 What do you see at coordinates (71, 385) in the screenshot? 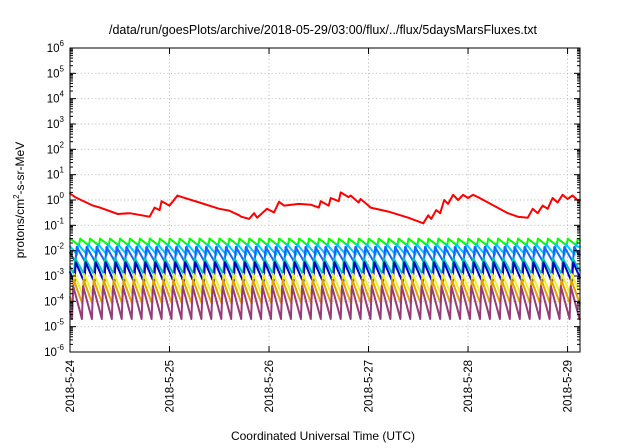
I see `x-tick-label: 2018-5-24` at bounding box center [71, 385].